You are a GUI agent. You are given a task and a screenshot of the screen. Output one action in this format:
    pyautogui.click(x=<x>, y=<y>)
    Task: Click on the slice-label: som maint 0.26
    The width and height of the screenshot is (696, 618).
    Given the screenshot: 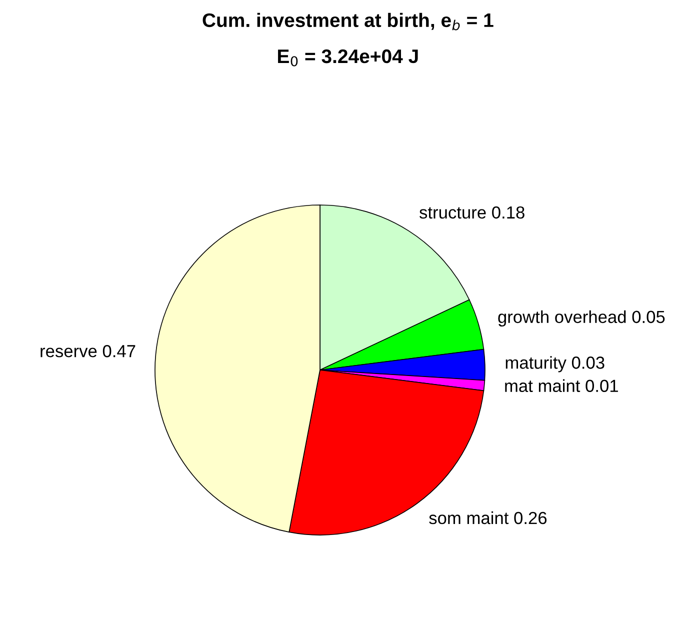 What is the action you would take?
    pyautogui.click(x=488, y=517)
    